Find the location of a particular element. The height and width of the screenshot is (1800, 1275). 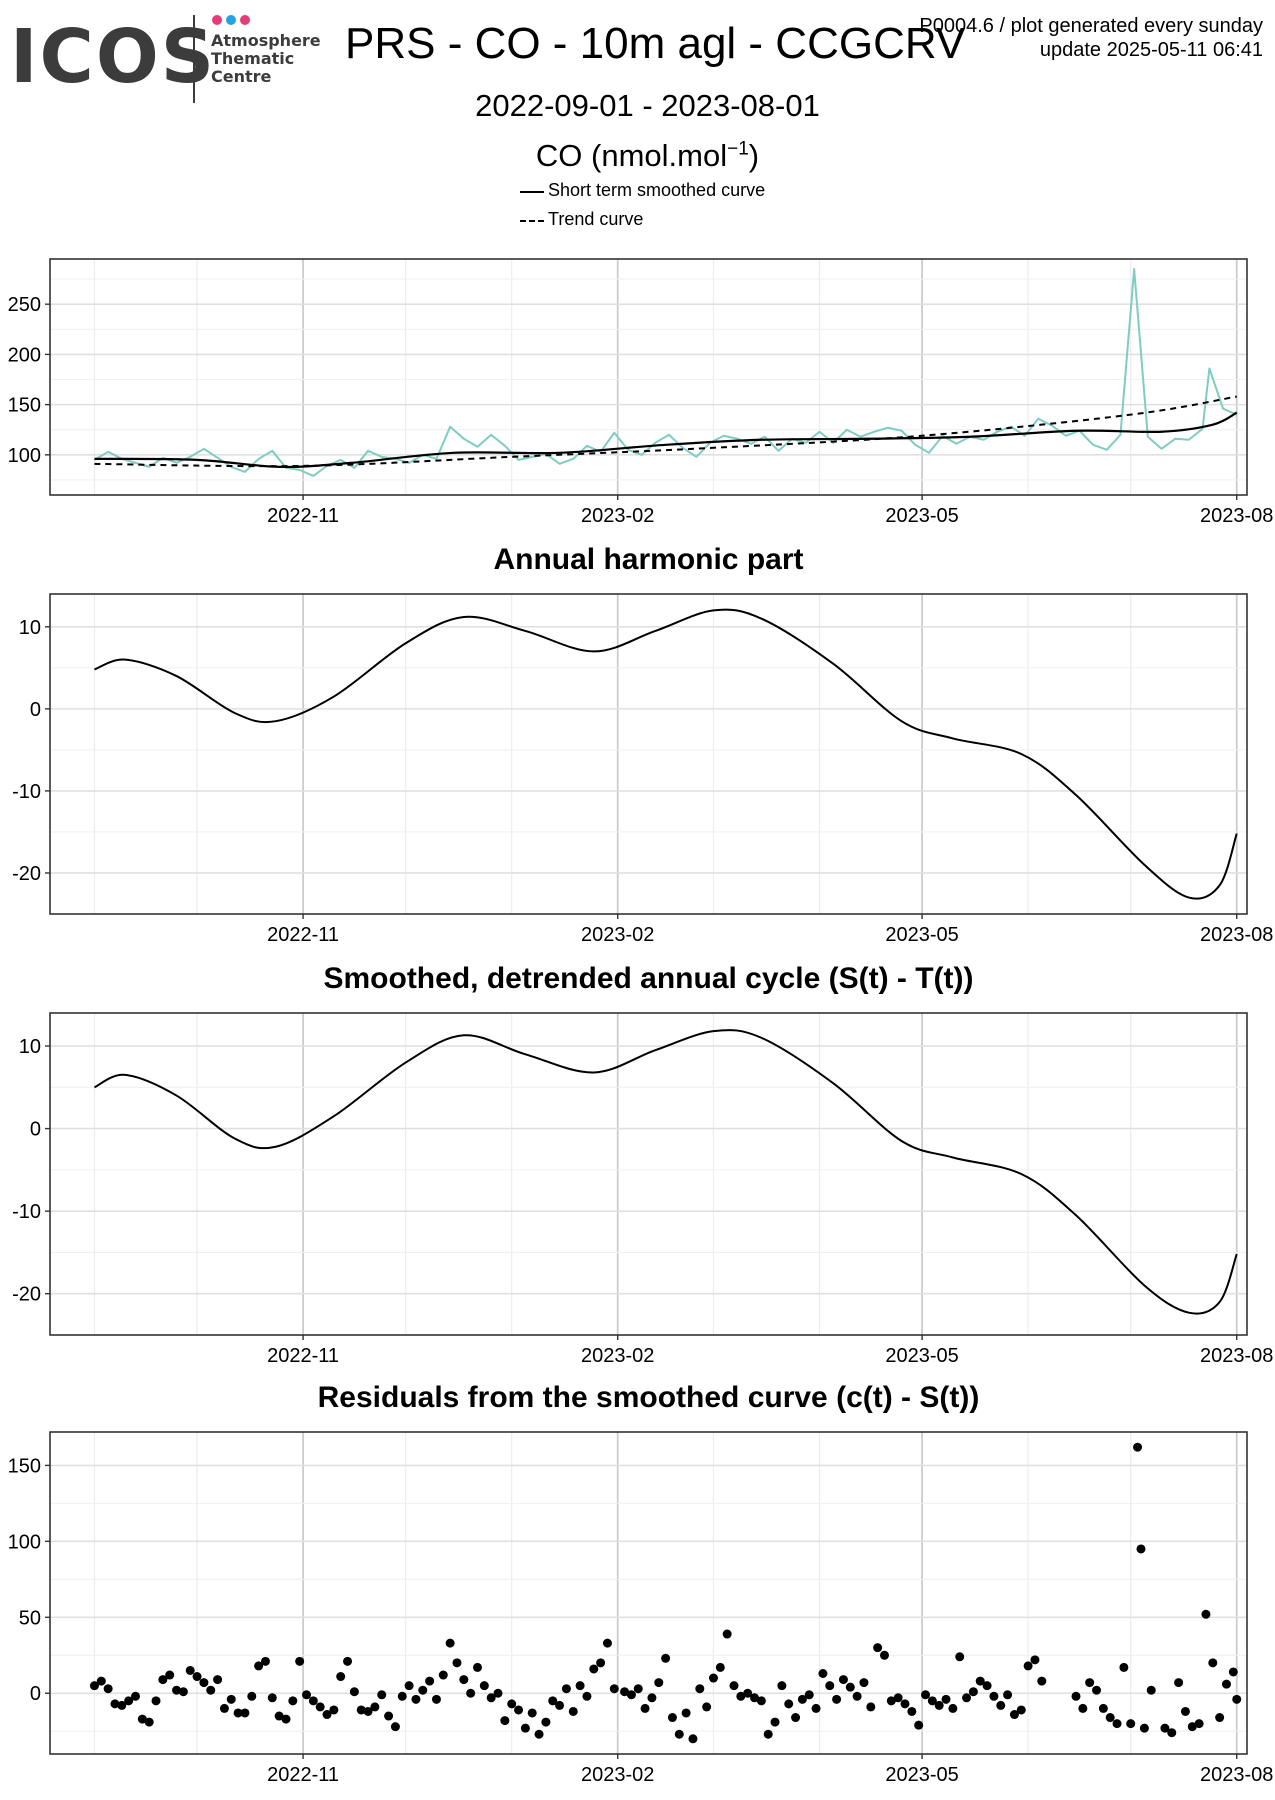

x-tick-label: 2023-08 is located at coordinates (1236, 1775).